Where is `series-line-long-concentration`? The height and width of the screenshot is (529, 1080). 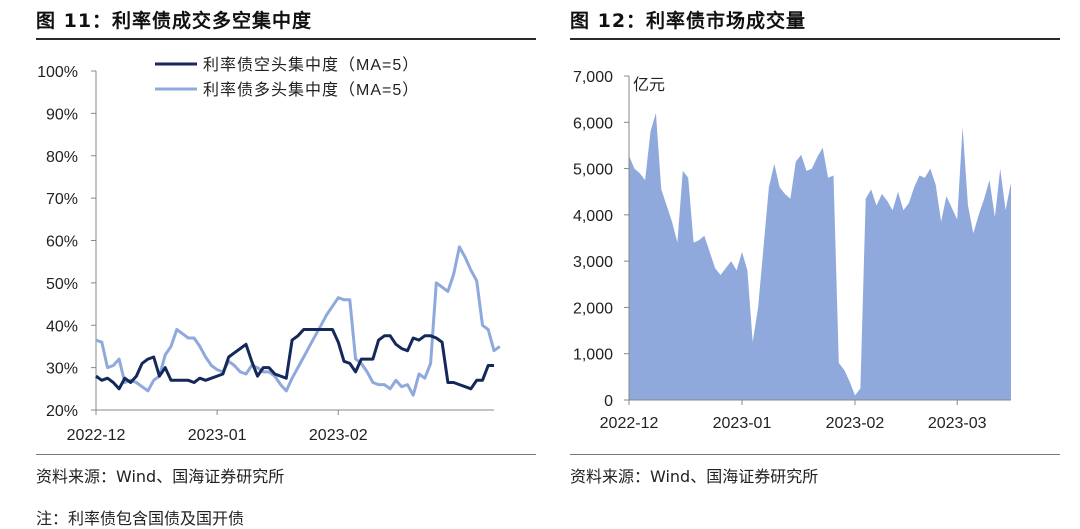
series-line-long-concentration is located at coordinates (298, 321).